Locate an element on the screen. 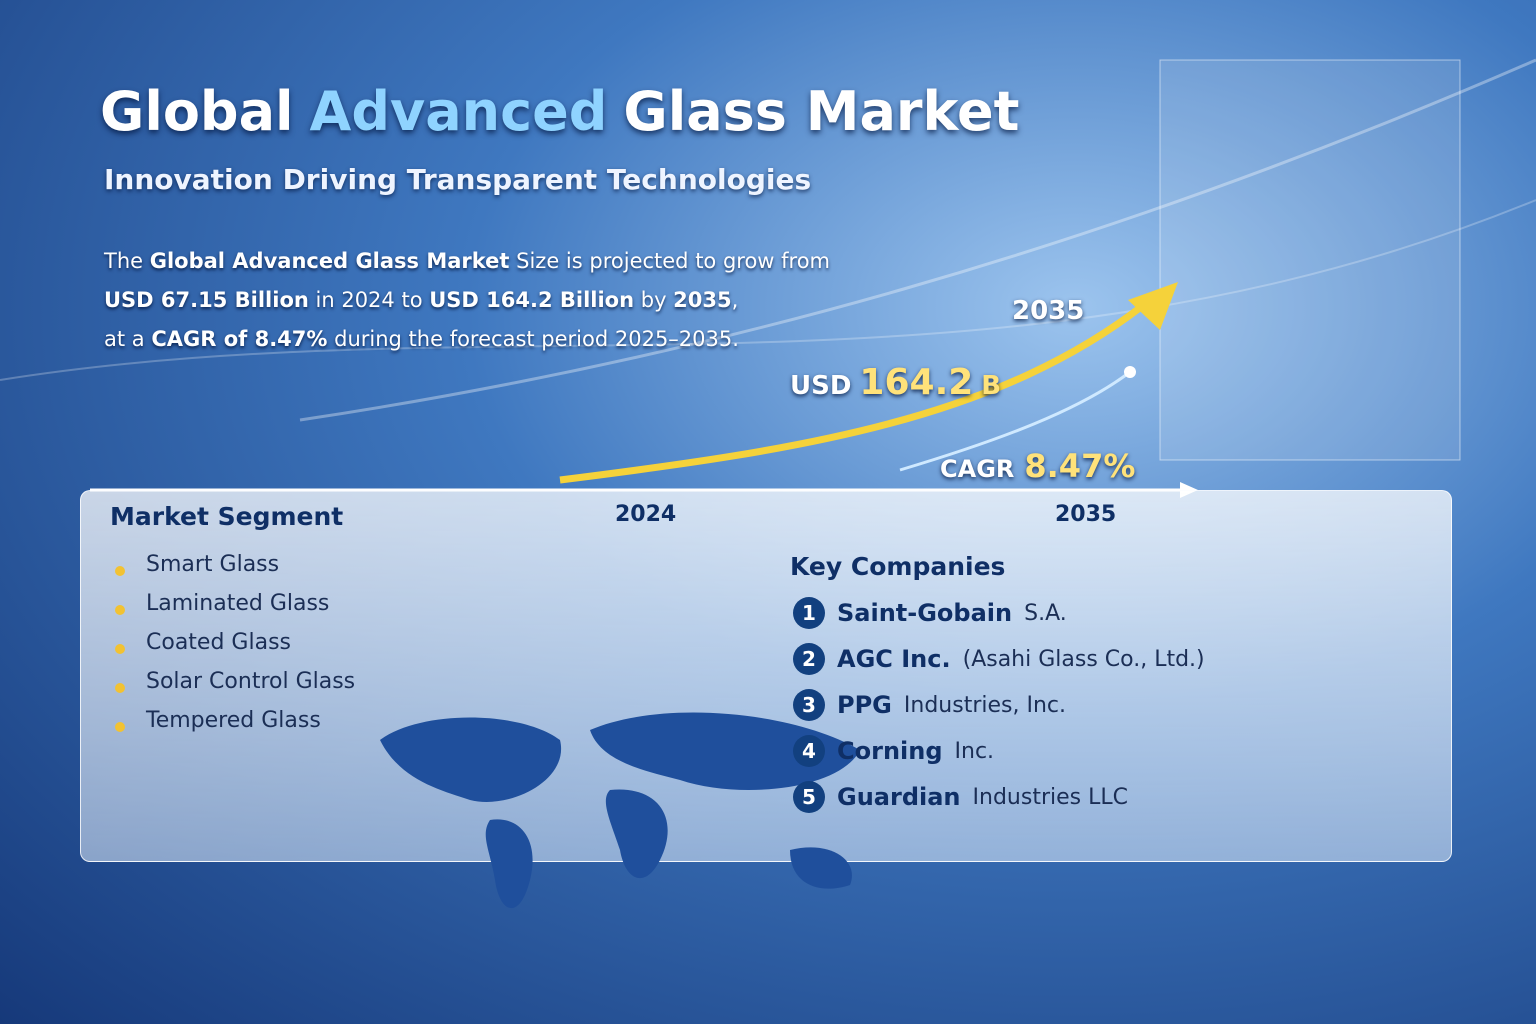  title-part: Global is located at coordinates (197, 111).